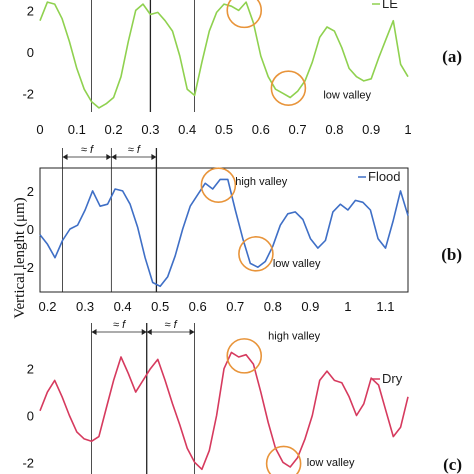  I want to click on legend-label: LE, so click(390, 5).